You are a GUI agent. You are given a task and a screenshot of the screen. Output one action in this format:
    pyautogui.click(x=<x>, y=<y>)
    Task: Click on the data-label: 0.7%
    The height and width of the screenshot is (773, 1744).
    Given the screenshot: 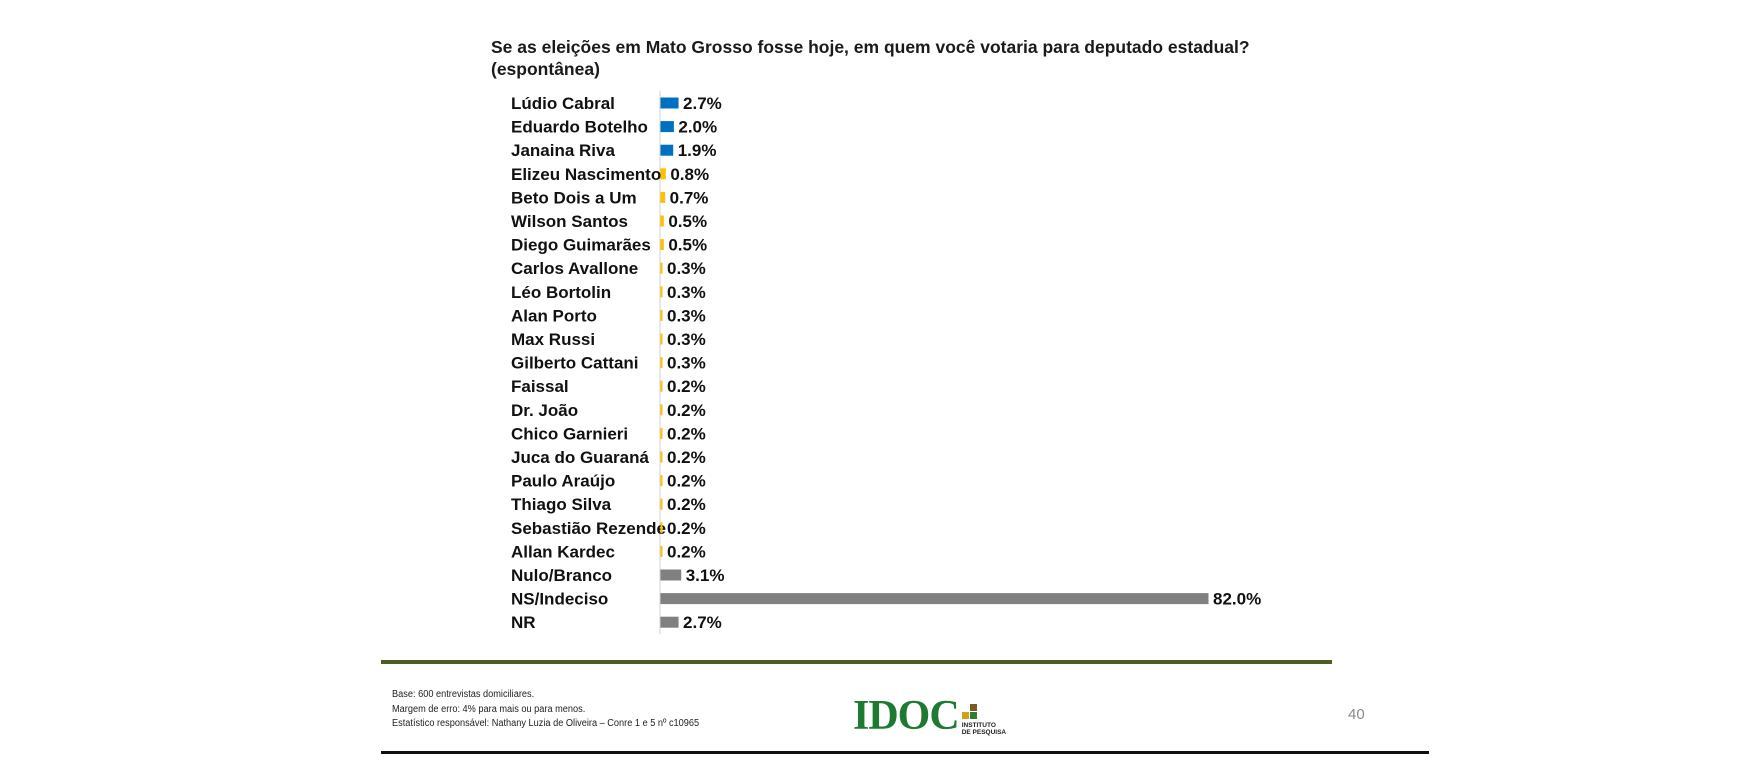 What is the action you would take?
    pyautogui.click(x=689, y=197)
    